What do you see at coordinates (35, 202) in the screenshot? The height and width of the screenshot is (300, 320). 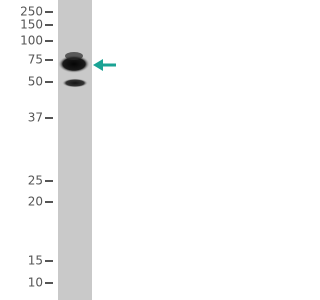 I see `marker-label: 20` at bounding box center [35, 202].